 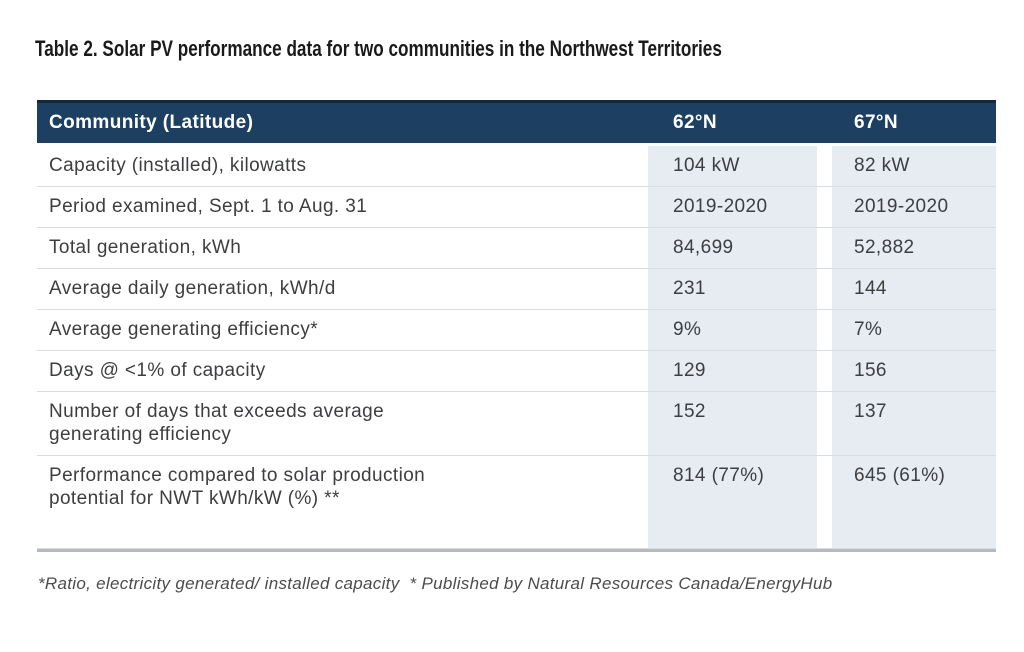 What do you see at coordinates (914, 166) in the screenshot?
I see `row-value-67n: 82 kW` at bounding box center [914, 166].